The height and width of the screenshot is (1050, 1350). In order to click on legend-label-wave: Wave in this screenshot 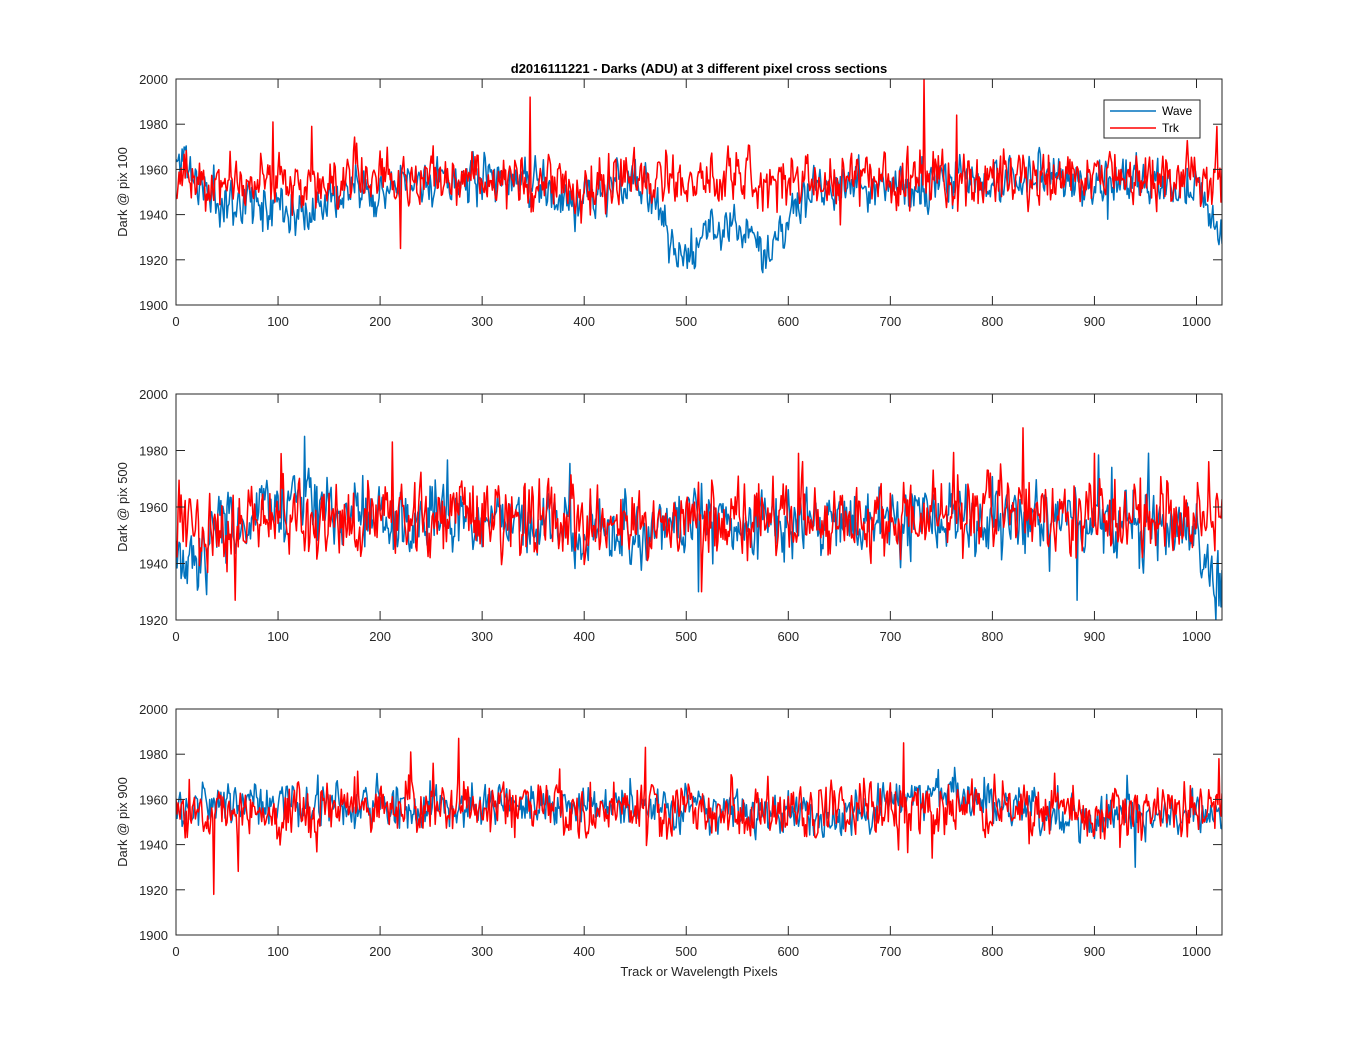, I will do `click(1177, 111)`.